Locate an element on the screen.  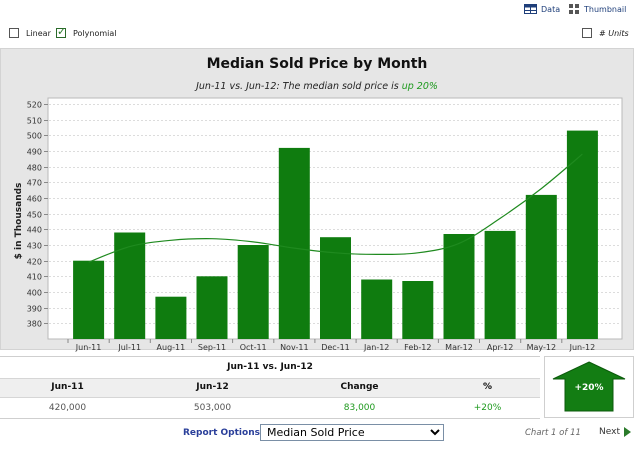
comparison-title: Jun-11 vs. Jun-12 is located at coordinates (270, 367).